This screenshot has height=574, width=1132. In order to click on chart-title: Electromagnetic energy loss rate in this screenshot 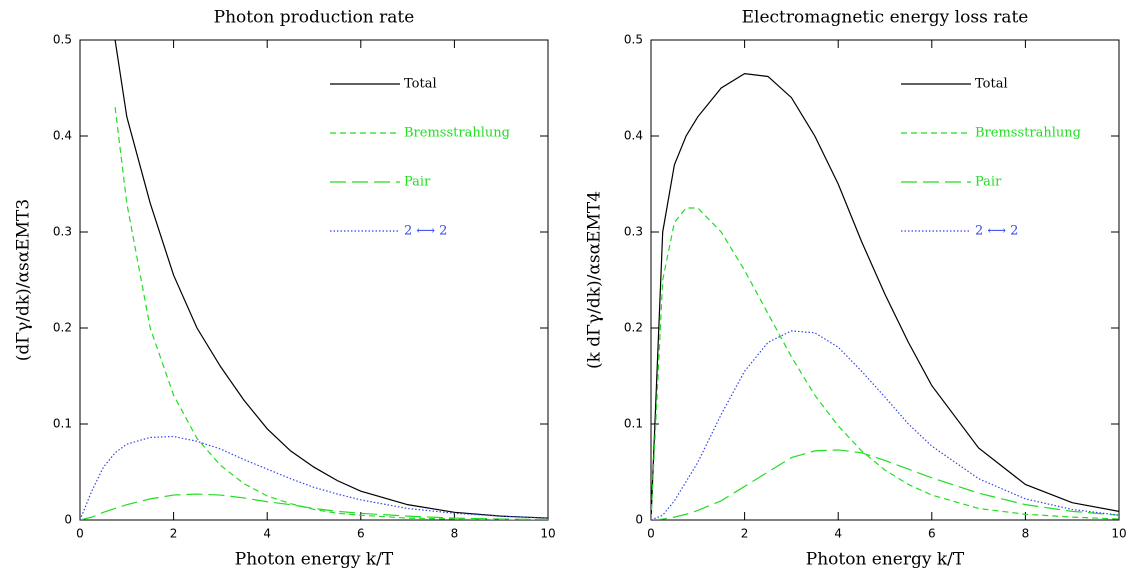, I will do `click(885, 18)`.